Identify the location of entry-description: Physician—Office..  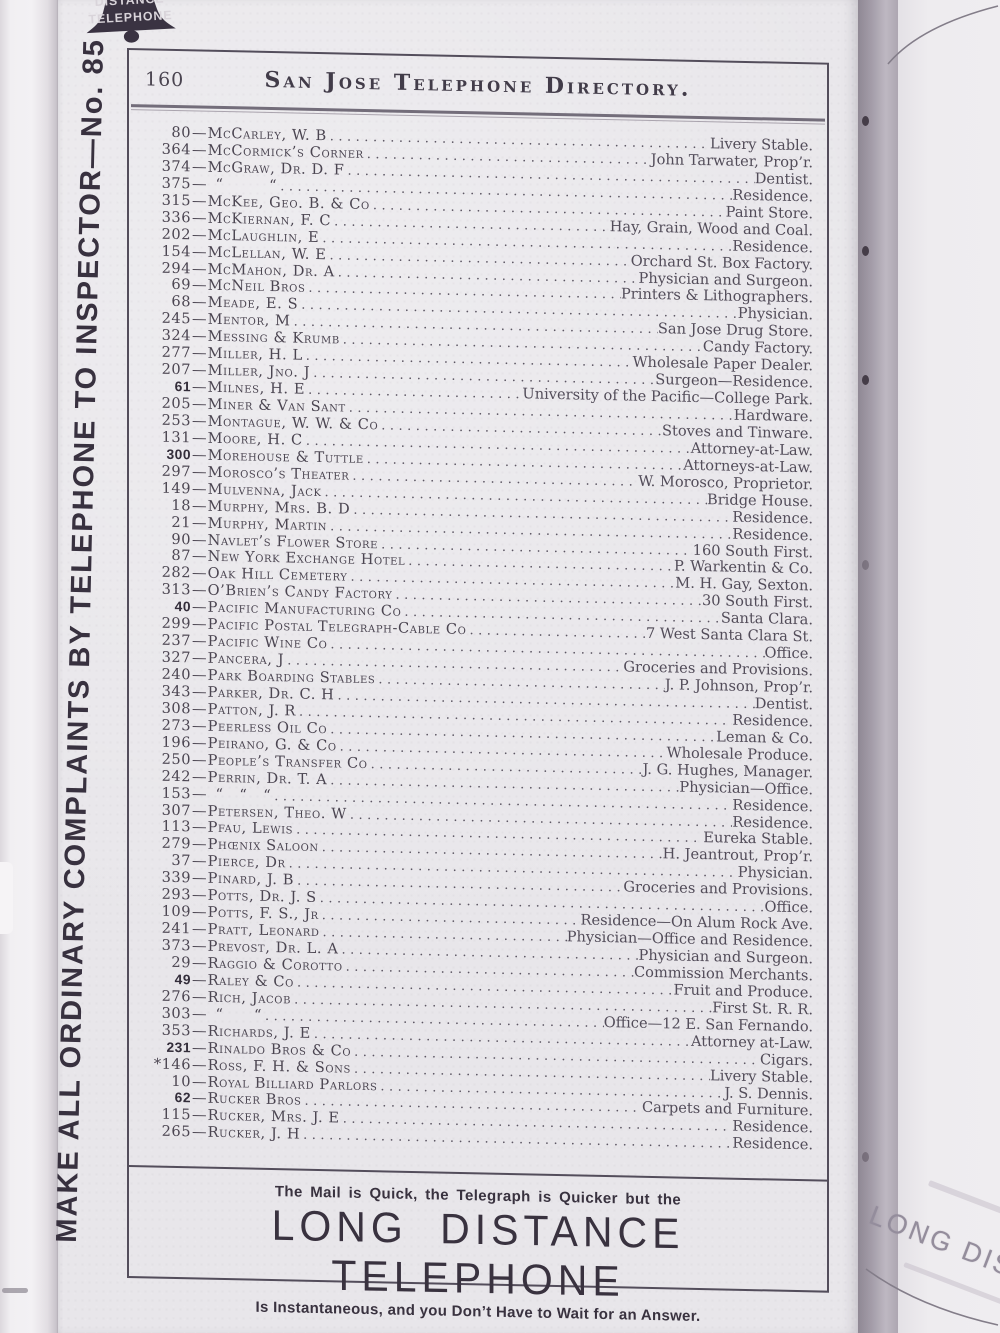
(746, 788).